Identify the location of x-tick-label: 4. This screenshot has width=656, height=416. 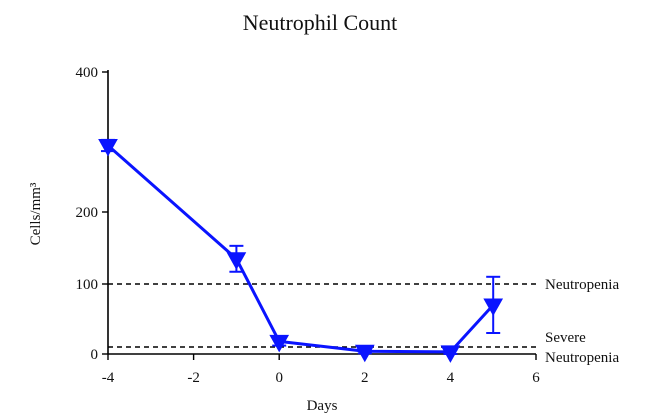
(451, 378).